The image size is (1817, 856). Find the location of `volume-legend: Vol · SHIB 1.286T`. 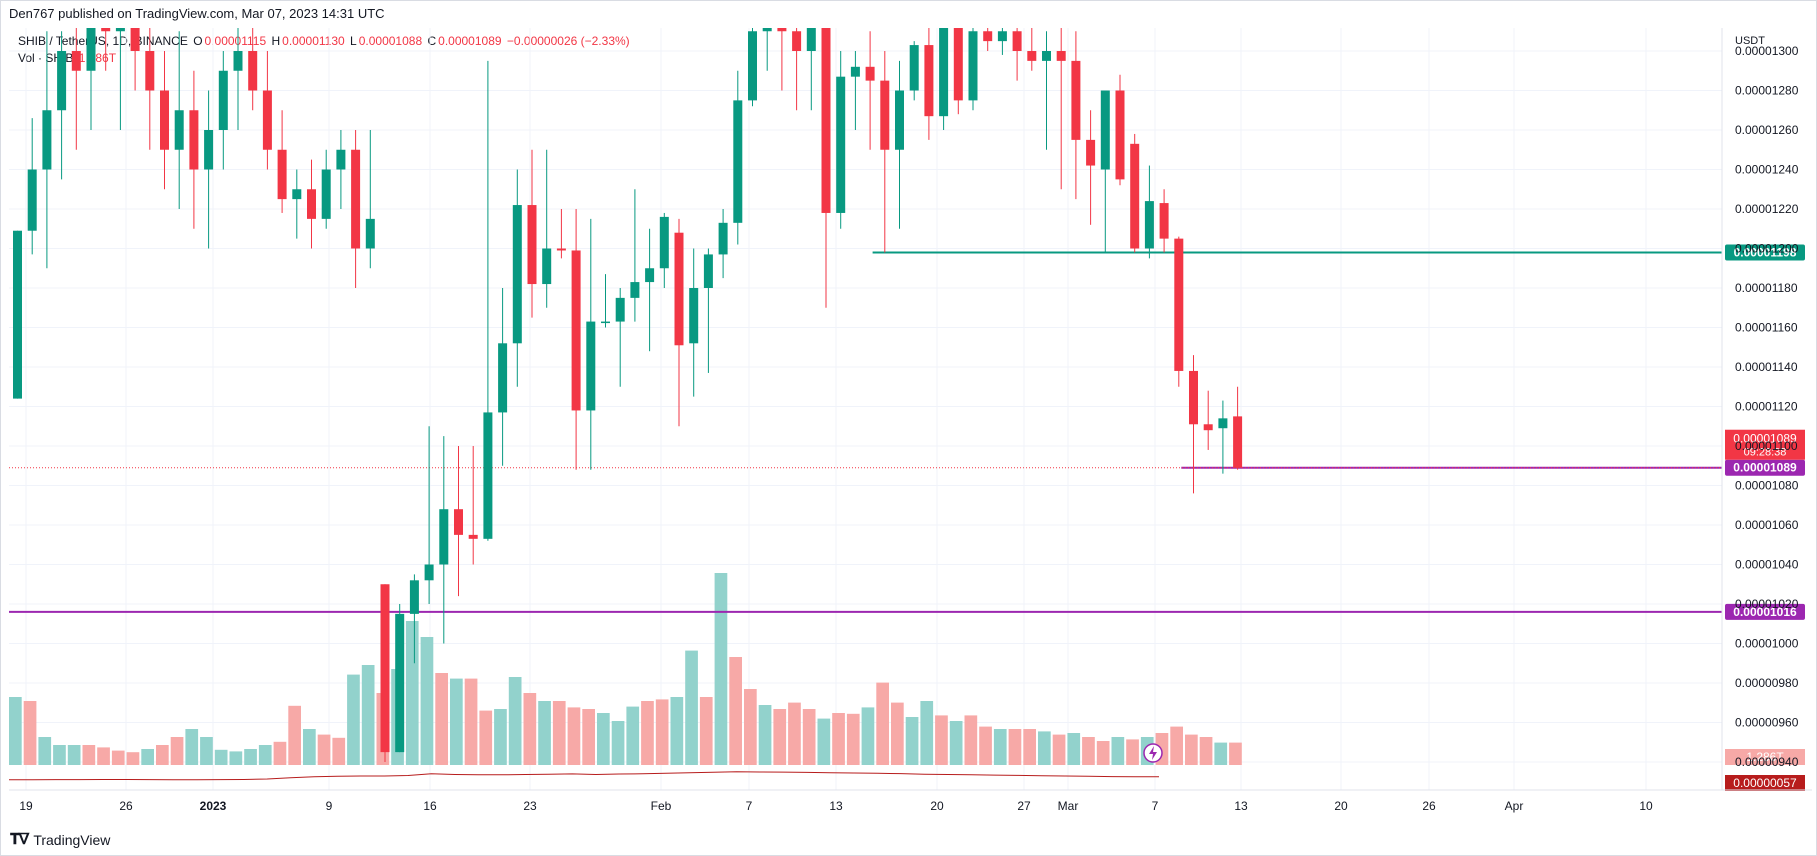

volume-legend: Vol · SHIB 1.286T is located at coordinates (68, 58).